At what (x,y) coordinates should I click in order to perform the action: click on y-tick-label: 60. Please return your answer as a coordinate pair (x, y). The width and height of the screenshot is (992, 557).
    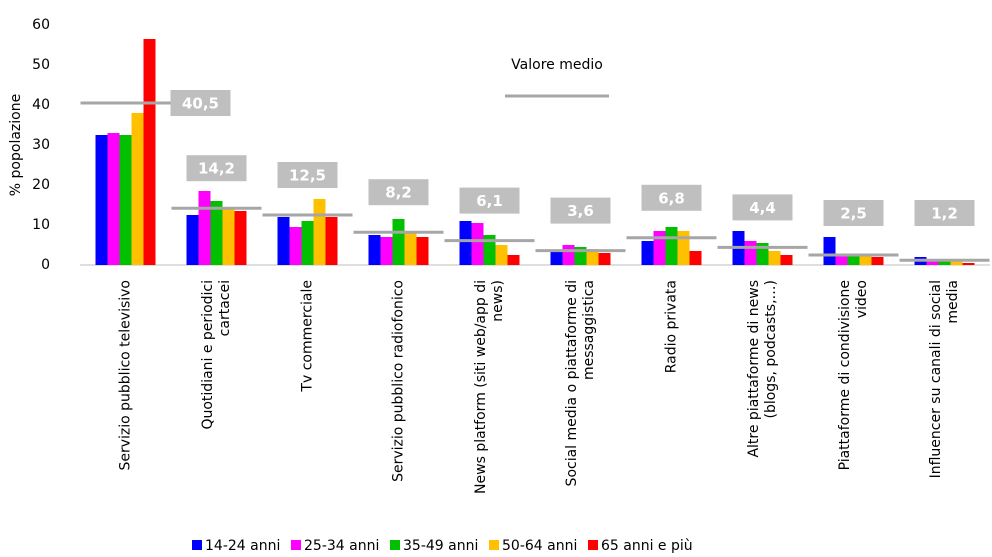
    Looking at the image, I should click on (41, 25).